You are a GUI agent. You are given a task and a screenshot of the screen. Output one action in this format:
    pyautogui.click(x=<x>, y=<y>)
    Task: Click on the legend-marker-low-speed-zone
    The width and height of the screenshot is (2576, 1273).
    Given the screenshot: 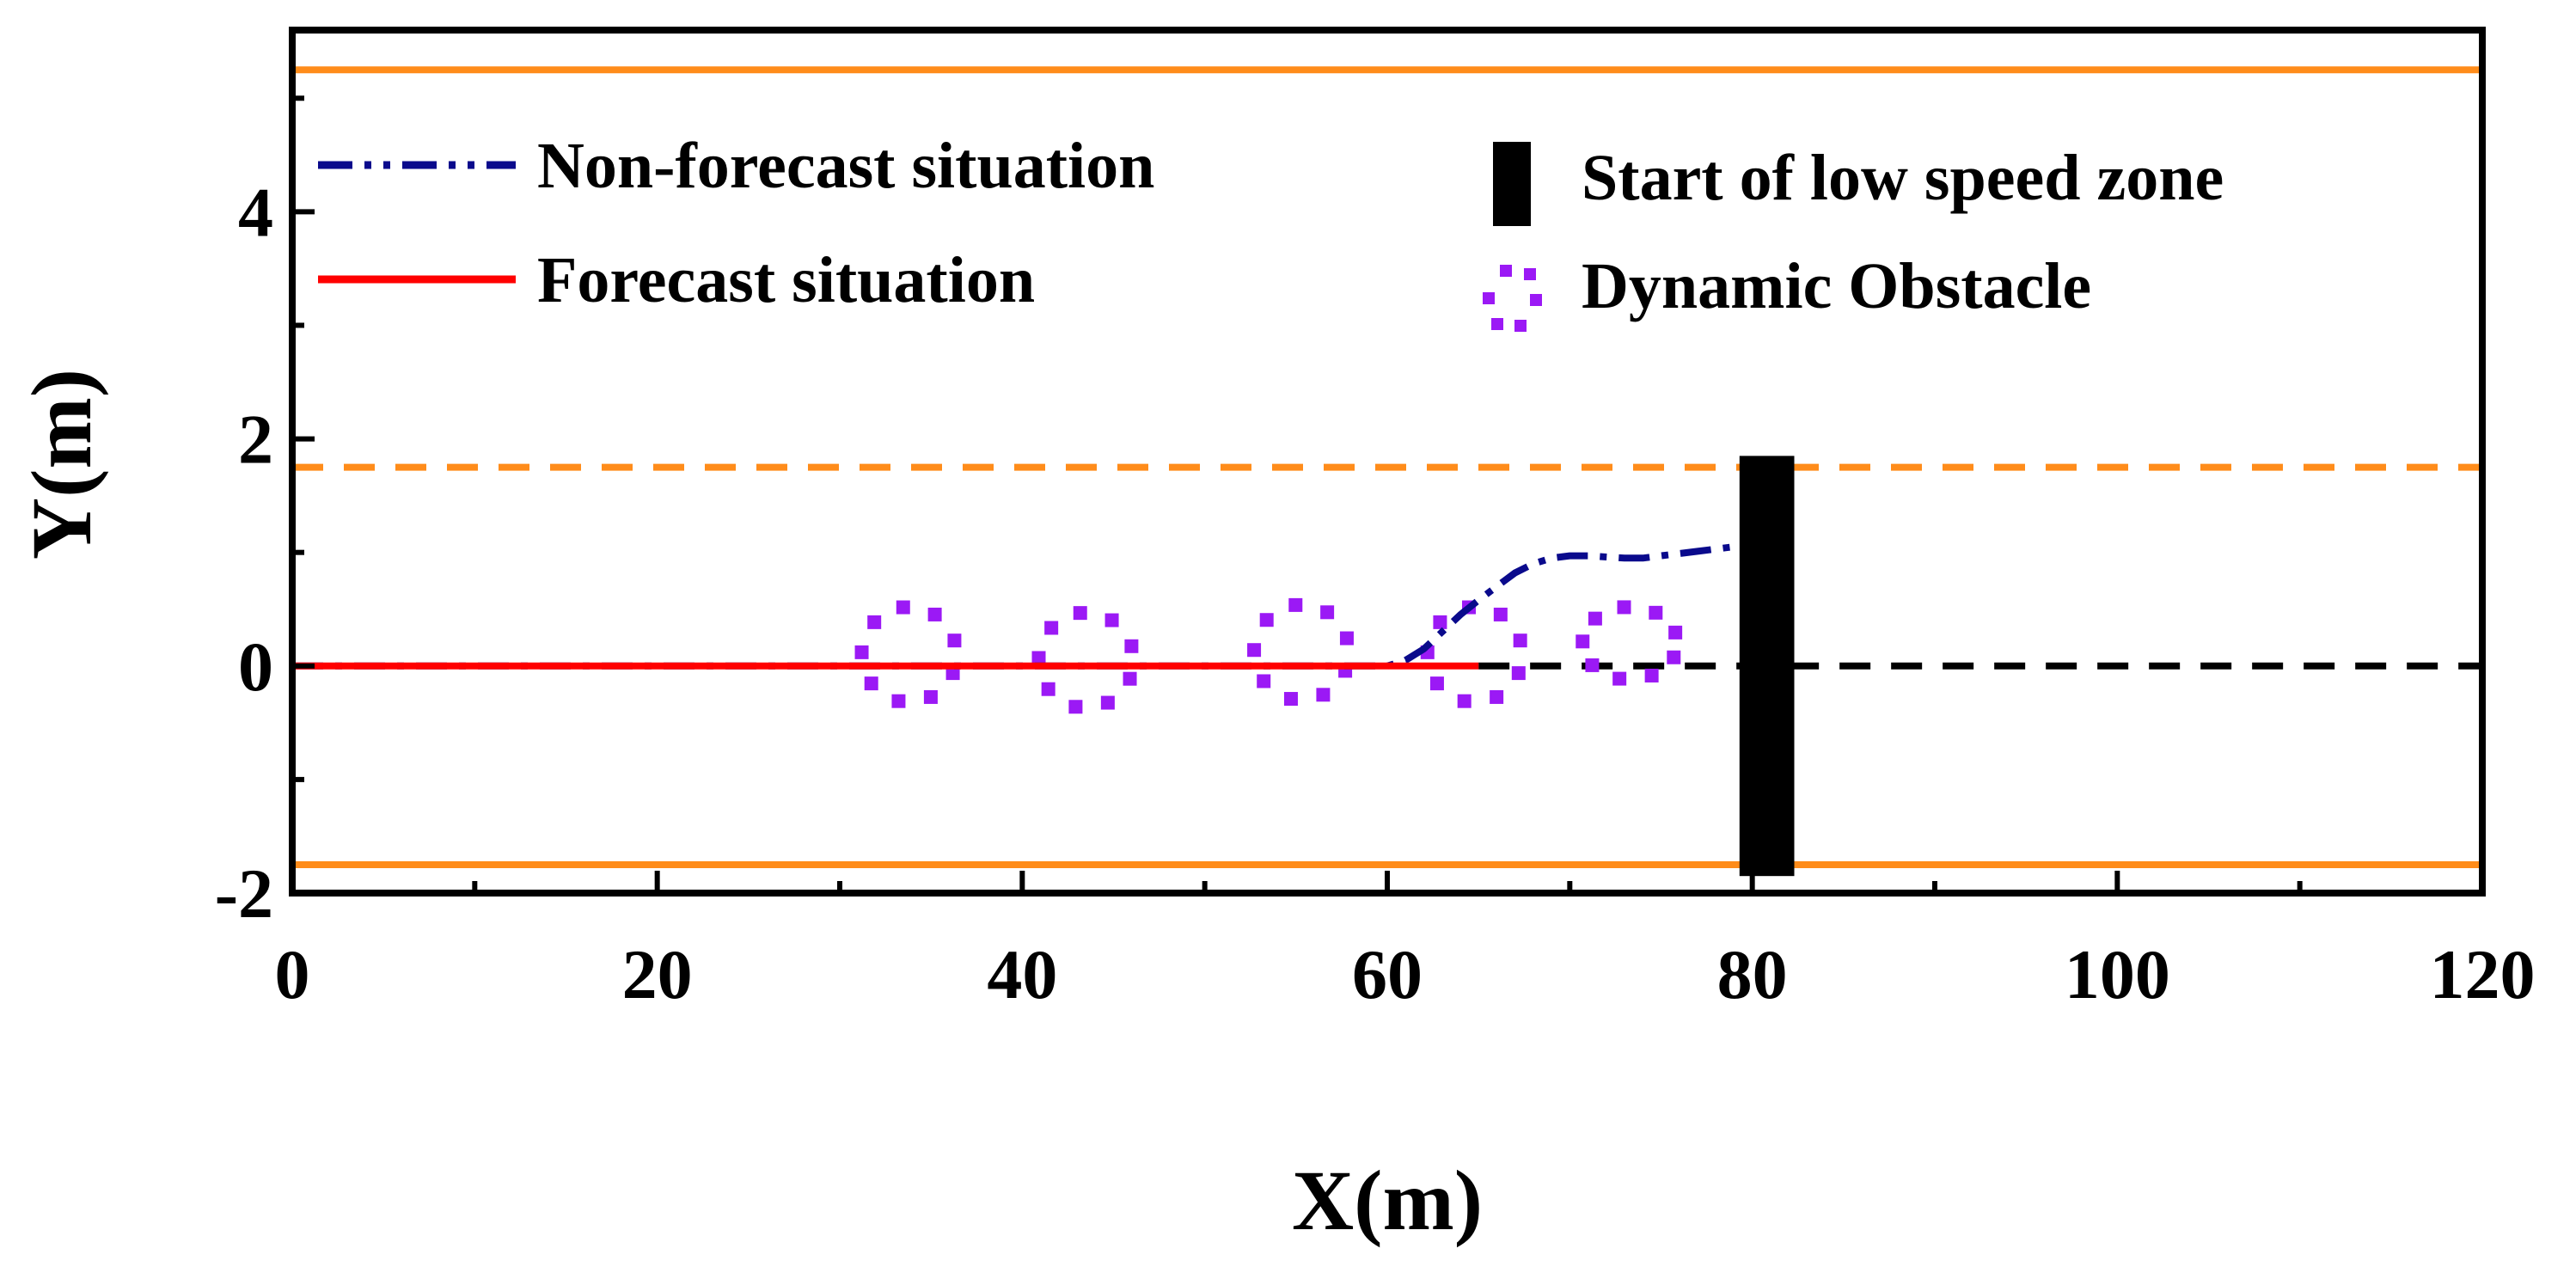 What is the action you would take?
    pyautogui.click(x=1512, y=184)
    